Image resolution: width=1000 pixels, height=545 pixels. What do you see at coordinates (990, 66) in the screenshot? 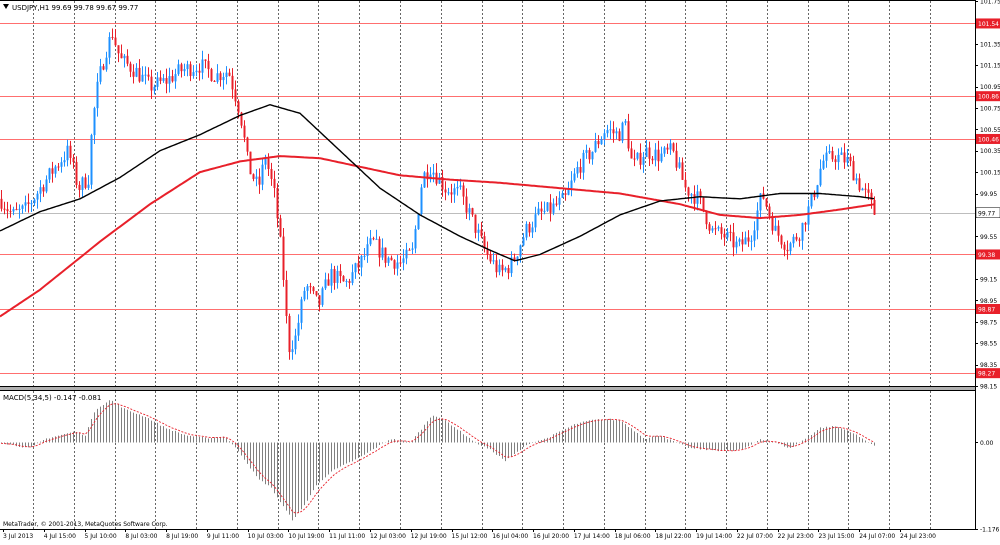
I see `y-tick-label: 101.15` at bounding box center [990, 66].